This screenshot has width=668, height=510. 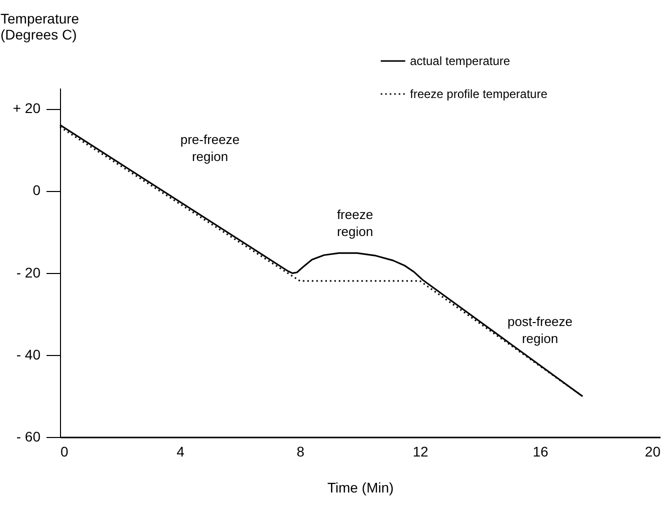 I want to click on x-tick-label: 20, so click(x=652, y=452).